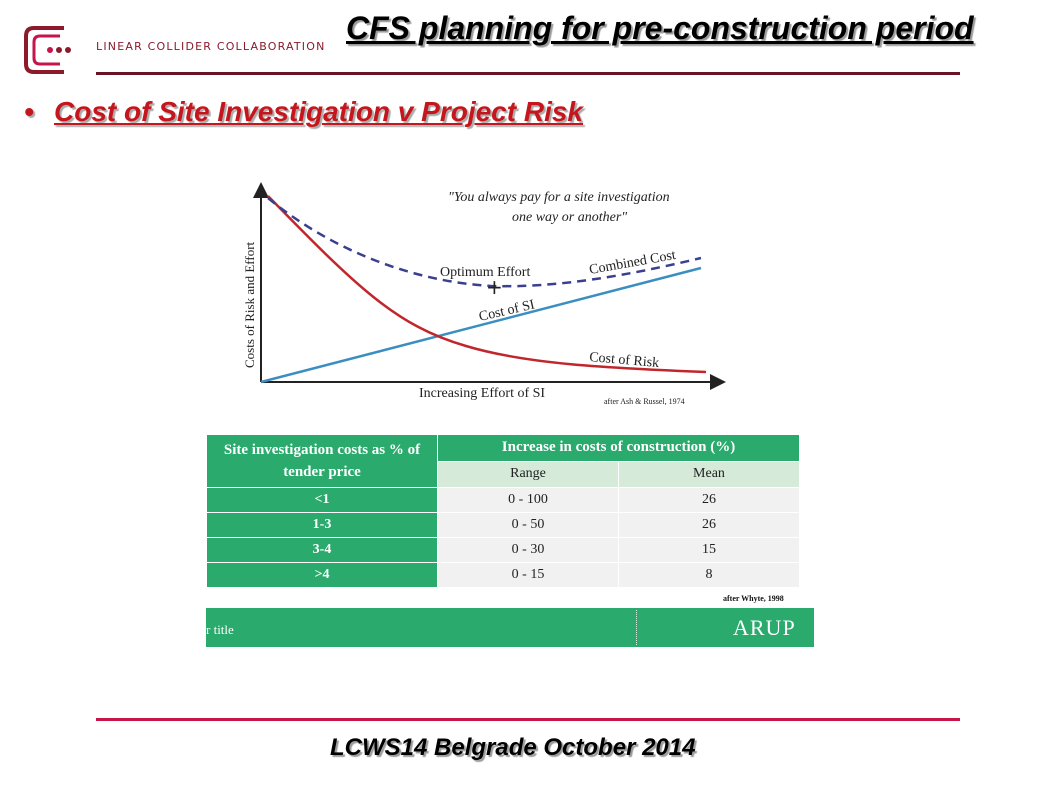 The width and height of the screenshot is (1056, 792). What do you see at coordinates (528, 719) in the screenshot?
I see `bottom-divider` at bounding box center [528, 719].